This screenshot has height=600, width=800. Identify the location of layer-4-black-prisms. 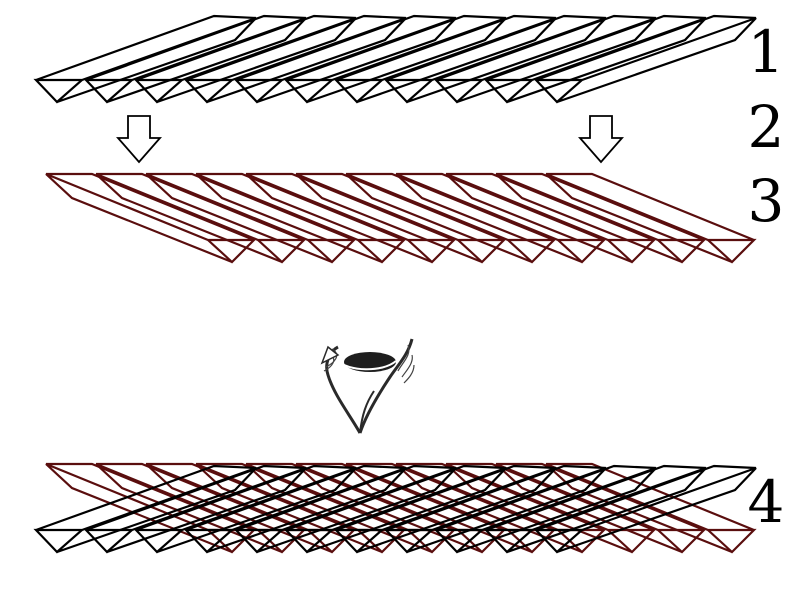
(395, 509).